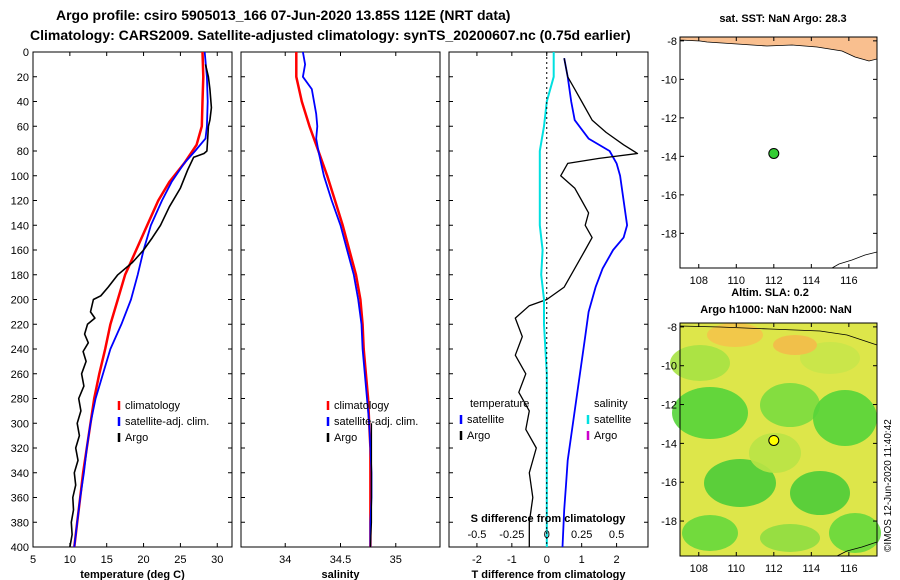 The image size is (900, 580). Describe the element at coordinates (23, 152) in the screenshot. I see `depth-tick-label: 80` at that location.